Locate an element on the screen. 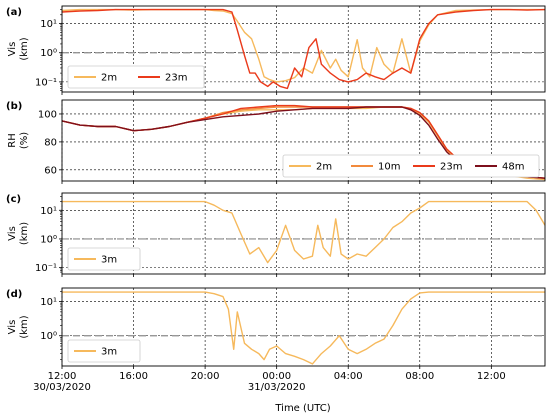  y-tick-label: 80 is located at coordinates (50, 142).